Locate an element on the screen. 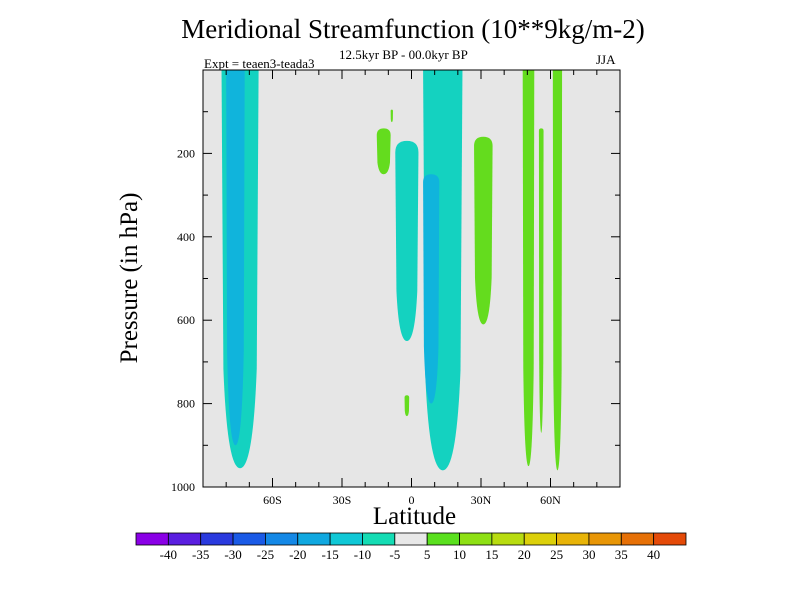  colorbar-label: 30 is located at coordinates (588, 554).